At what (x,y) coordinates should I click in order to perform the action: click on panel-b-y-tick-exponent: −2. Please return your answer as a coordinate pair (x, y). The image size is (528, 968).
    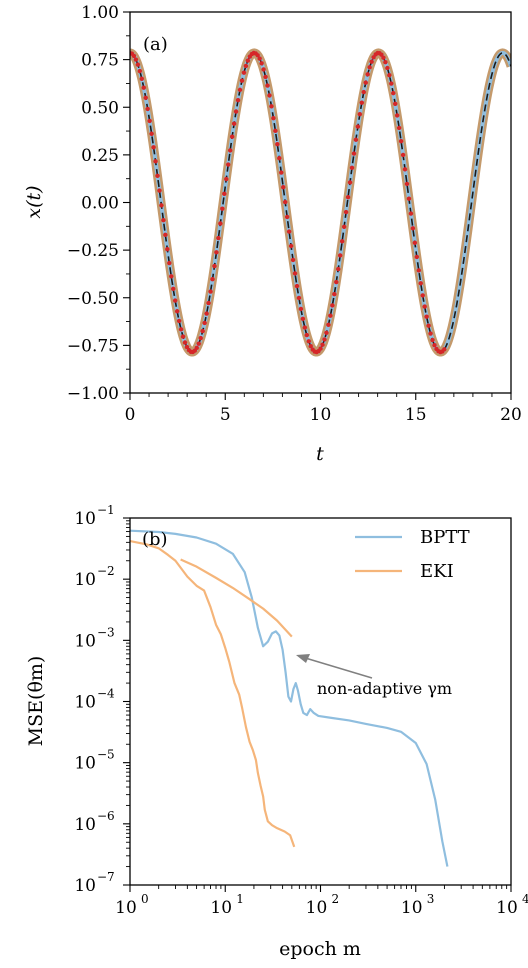
    Looking at the image, I should click on (106, 571).